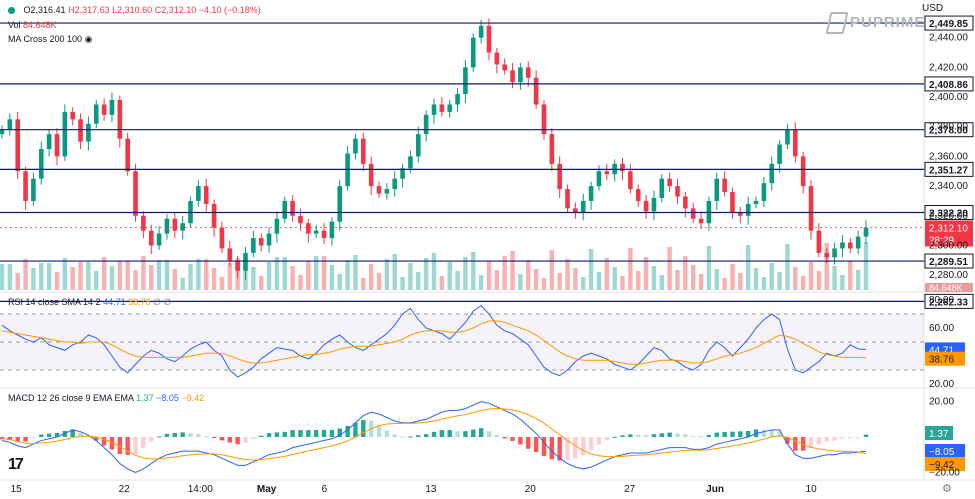 The height and width of the screenshot is (499, 975). I want to click on currency-label: USD, so click(933, 8).